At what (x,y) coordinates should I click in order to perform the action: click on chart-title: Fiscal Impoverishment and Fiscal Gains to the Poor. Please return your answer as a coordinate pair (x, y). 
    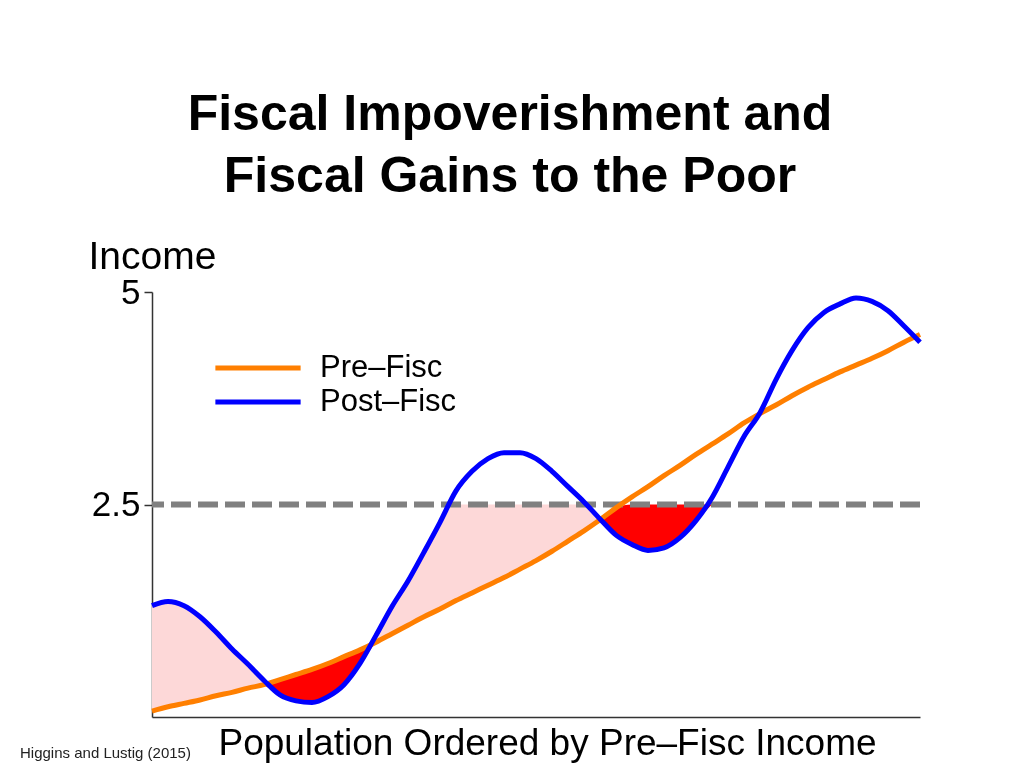
    Looking at the image, I should click on (510, 144).